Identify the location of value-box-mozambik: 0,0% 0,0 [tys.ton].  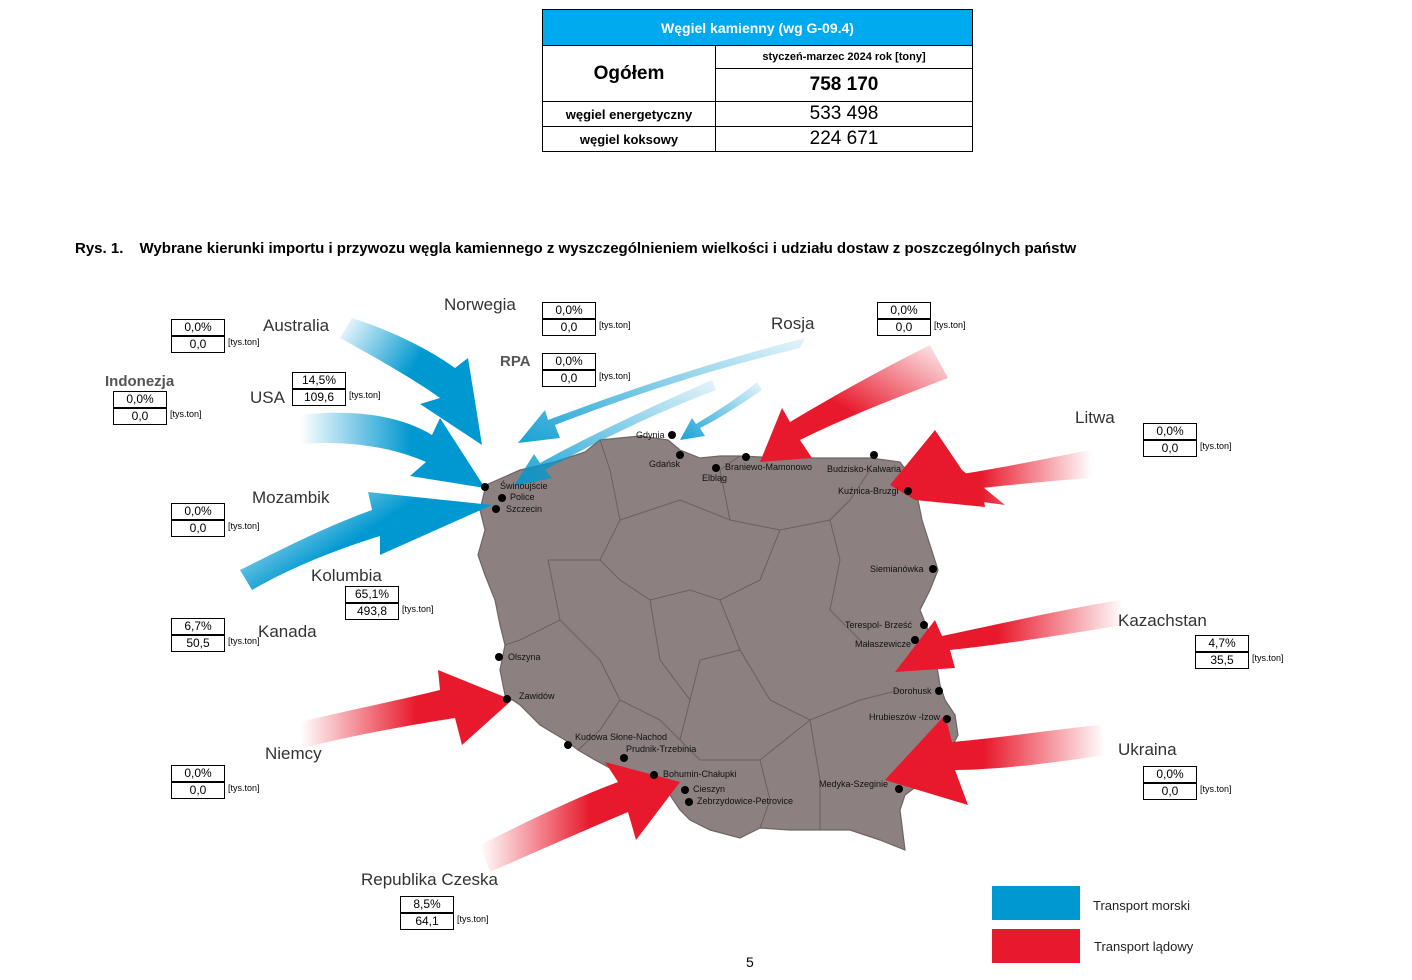
(215, 520).